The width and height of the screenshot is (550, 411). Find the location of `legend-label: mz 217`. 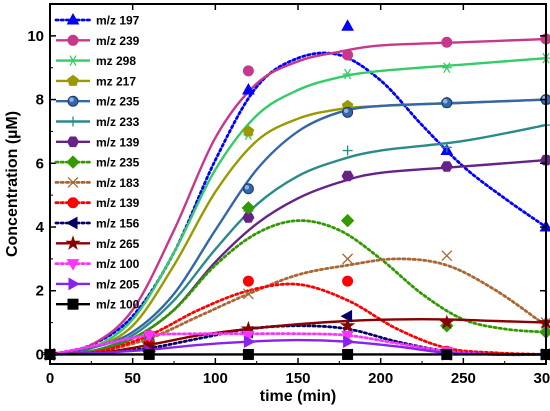

legend-label: mz 217 is located at coordinates (116, 81).